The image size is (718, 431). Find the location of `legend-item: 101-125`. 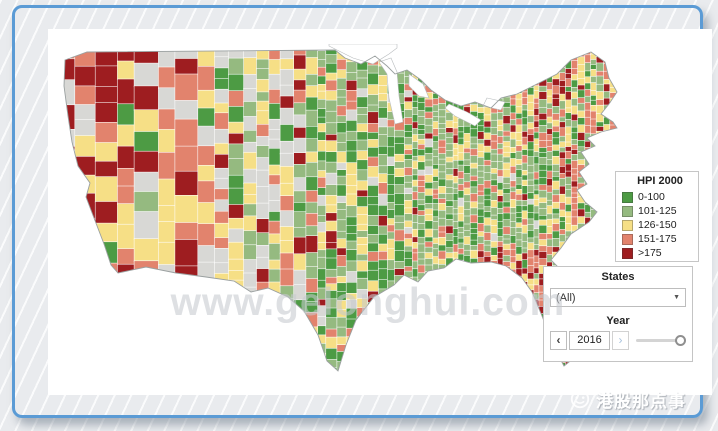

legend-item: 101-125 is located at coordinates (660, 211).